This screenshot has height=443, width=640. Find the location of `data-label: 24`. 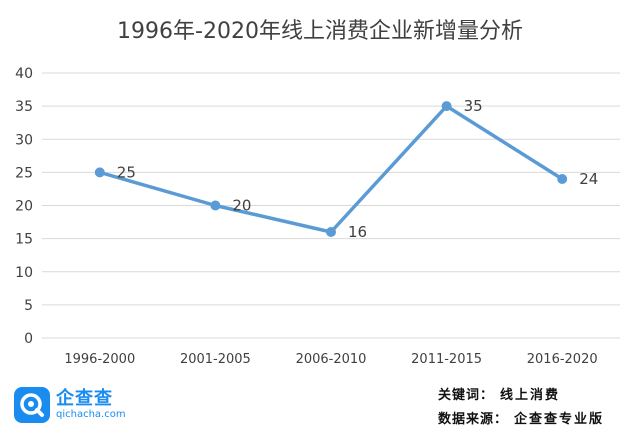

data-label: 24 is located at coordinates (588, 179).